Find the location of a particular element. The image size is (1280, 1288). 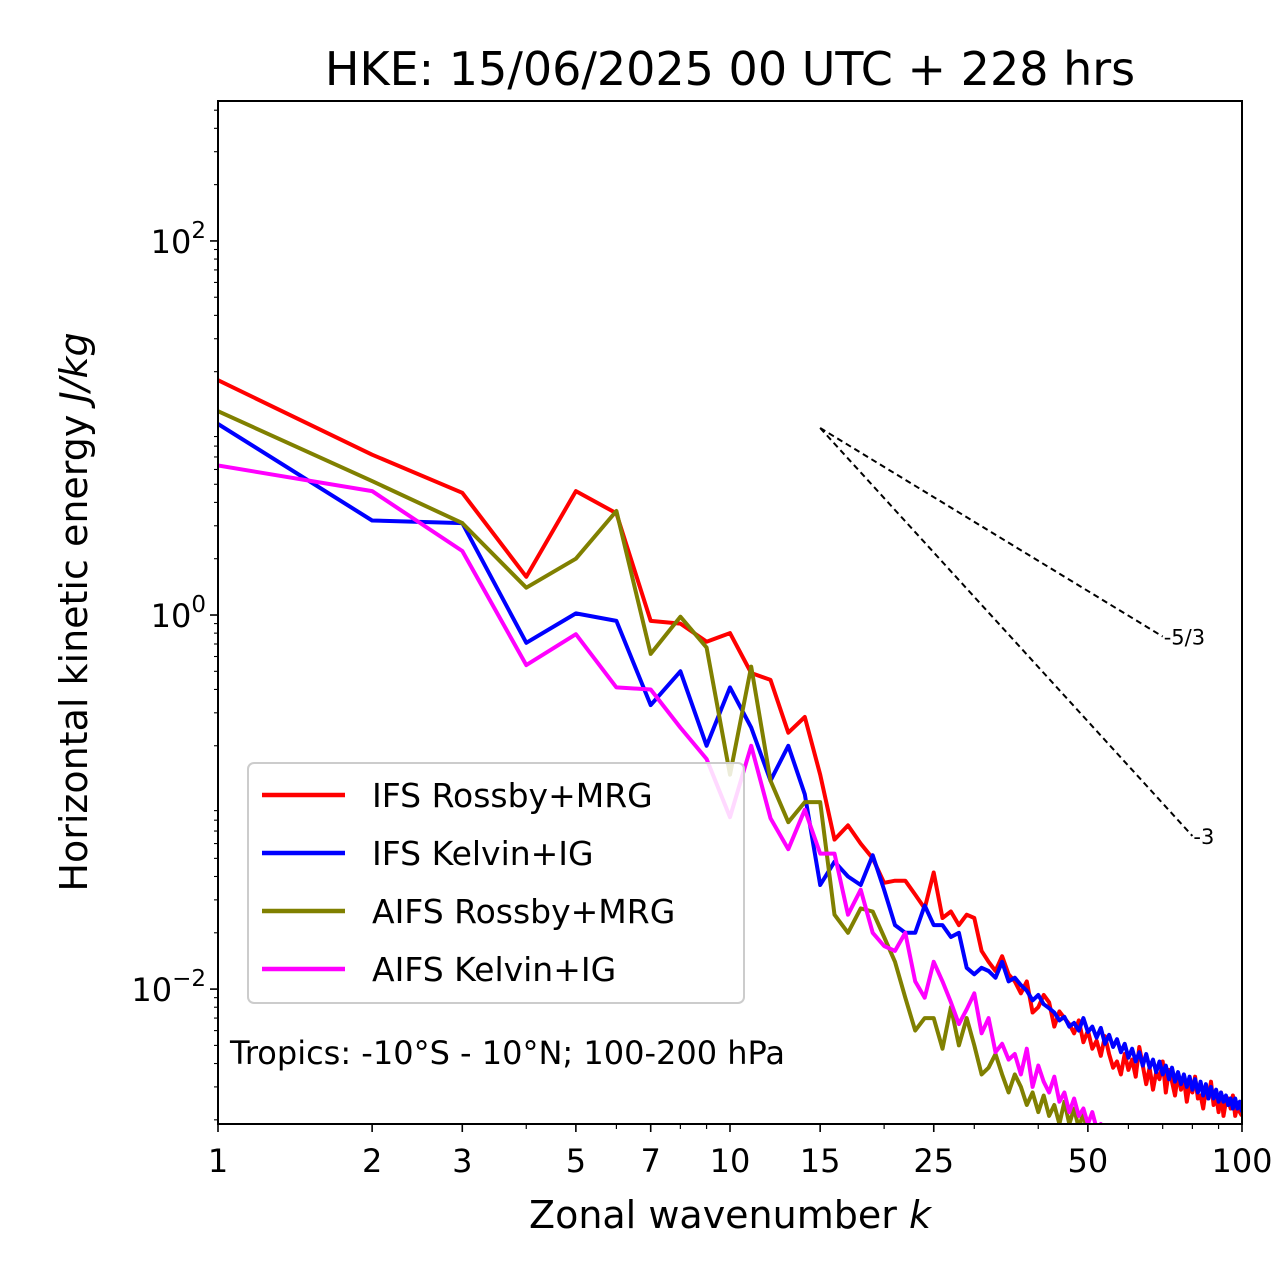

reference-slopes: -5/3 -3 is located at coordinates (1016, 638).